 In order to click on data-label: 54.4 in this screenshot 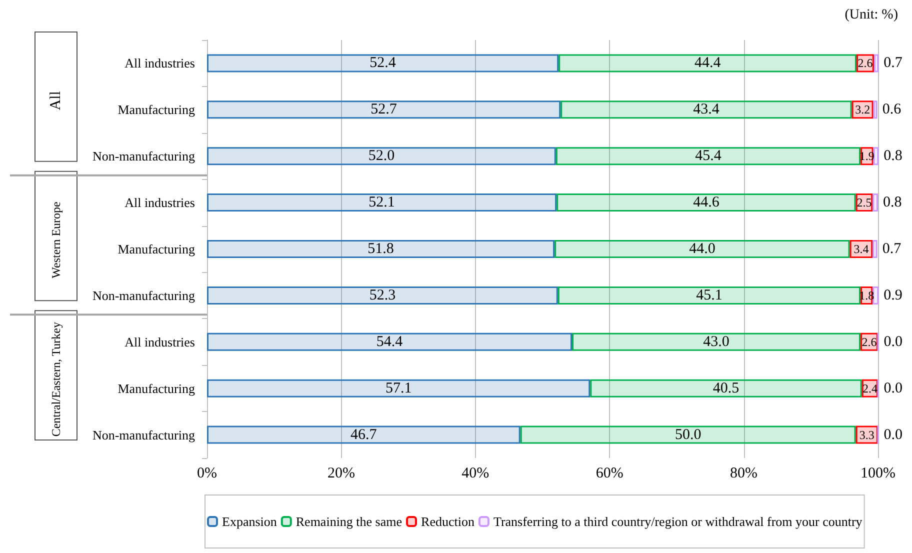, I will do `click(390, 342)`.